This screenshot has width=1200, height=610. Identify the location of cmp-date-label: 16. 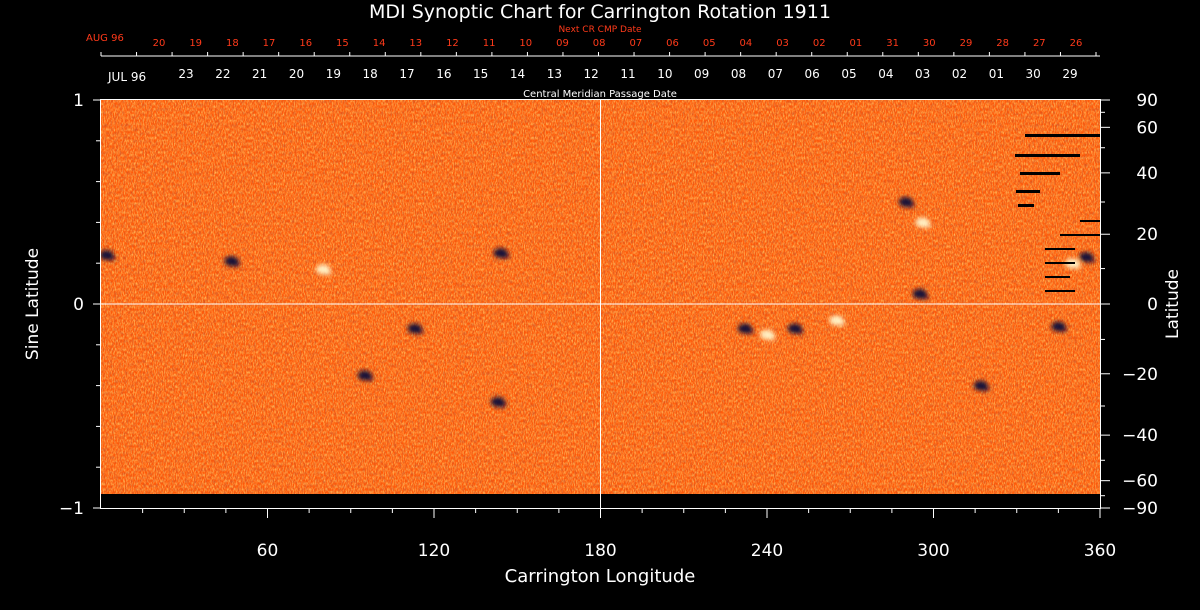
(443, 74).